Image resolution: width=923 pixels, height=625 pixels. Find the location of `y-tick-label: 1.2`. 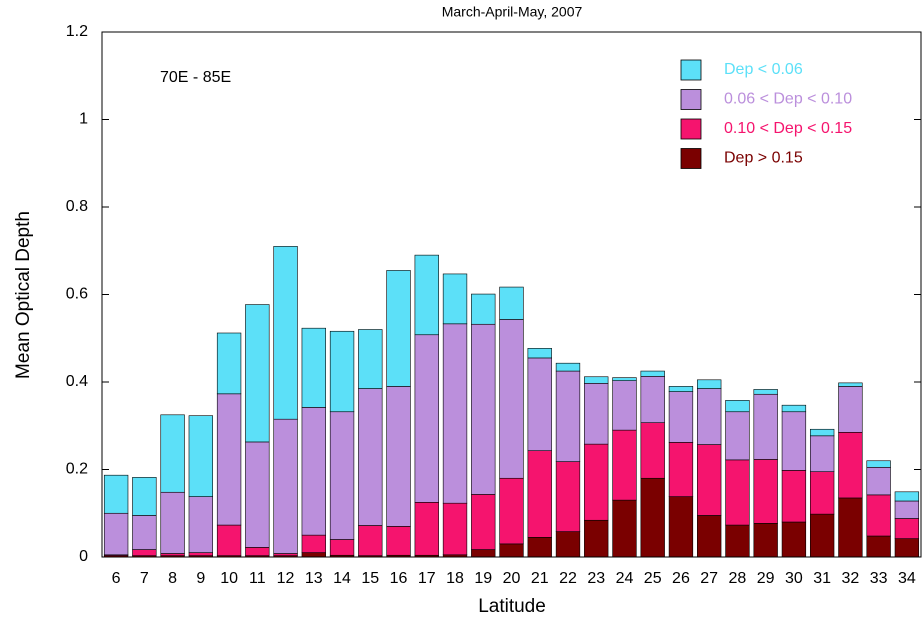

y-tick-label: 1.2 is located at coordinates (77, 31).